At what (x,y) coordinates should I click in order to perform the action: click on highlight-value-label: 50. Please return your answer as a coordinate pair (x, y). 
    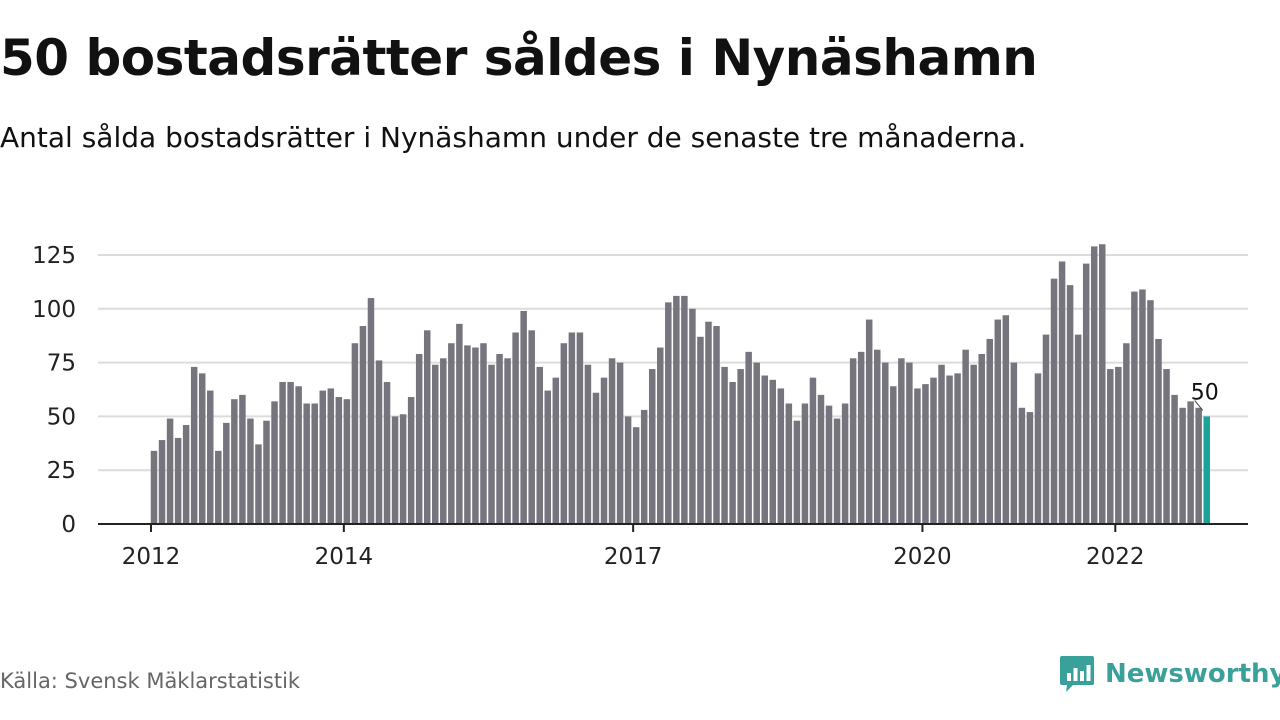
    Looking at the image, I should click on (1205, 392).